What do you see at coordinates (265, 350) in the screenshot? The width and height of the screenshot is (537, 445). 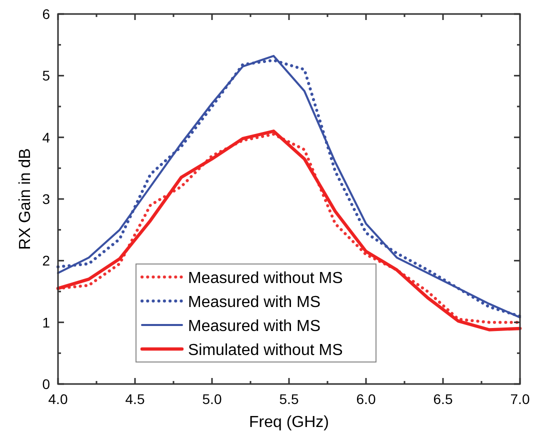 I see `legend-label: Simulated without MS` at bounding box center [265, 350].